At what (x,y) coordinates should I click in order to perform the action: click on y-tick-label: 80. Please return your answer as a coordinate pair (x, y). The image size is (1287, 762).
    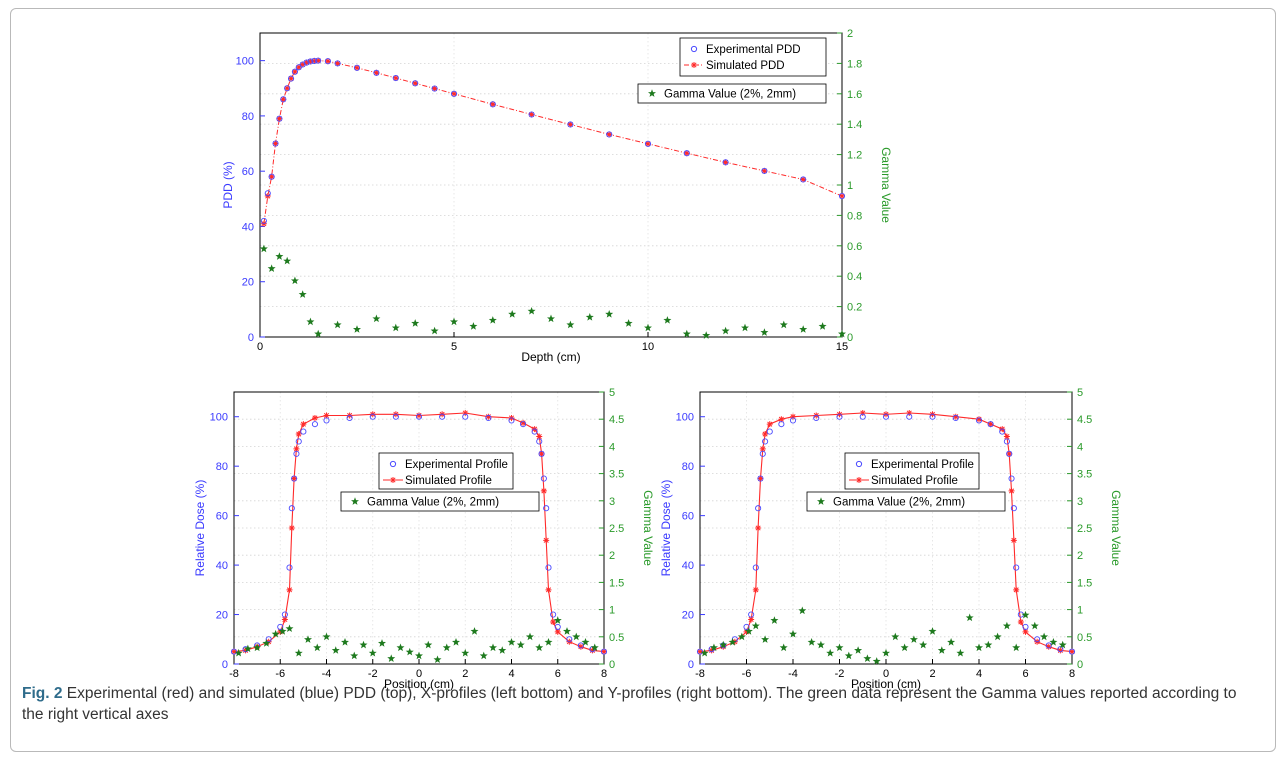
    Looking at the image, I should click on (222, 467).